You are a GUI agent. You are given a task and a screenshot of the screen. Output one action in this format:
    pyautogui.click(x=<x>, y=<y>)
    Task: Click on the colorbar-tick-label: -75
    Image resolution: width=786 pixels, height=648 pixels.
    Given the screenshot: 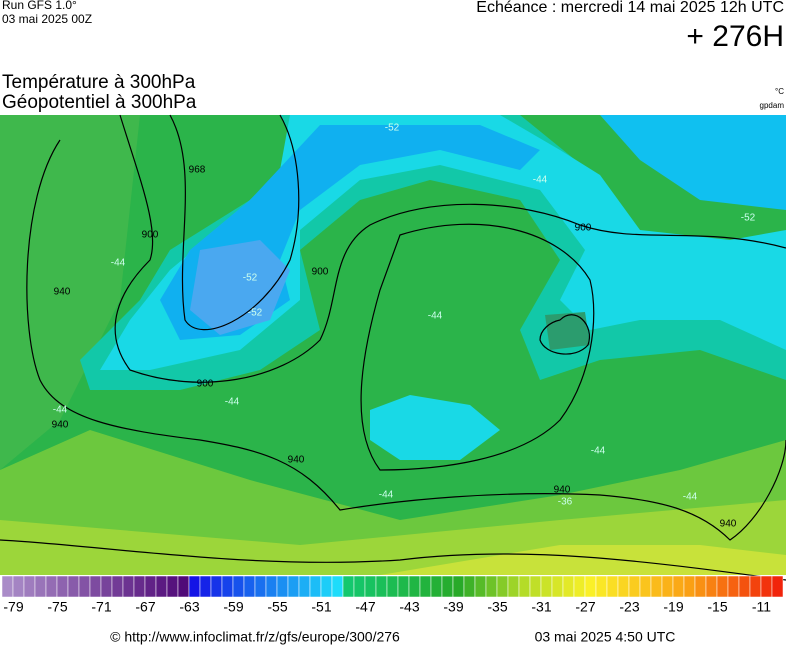 What is the action you would take?
    pyautogui.click(x=57, y=607)
    